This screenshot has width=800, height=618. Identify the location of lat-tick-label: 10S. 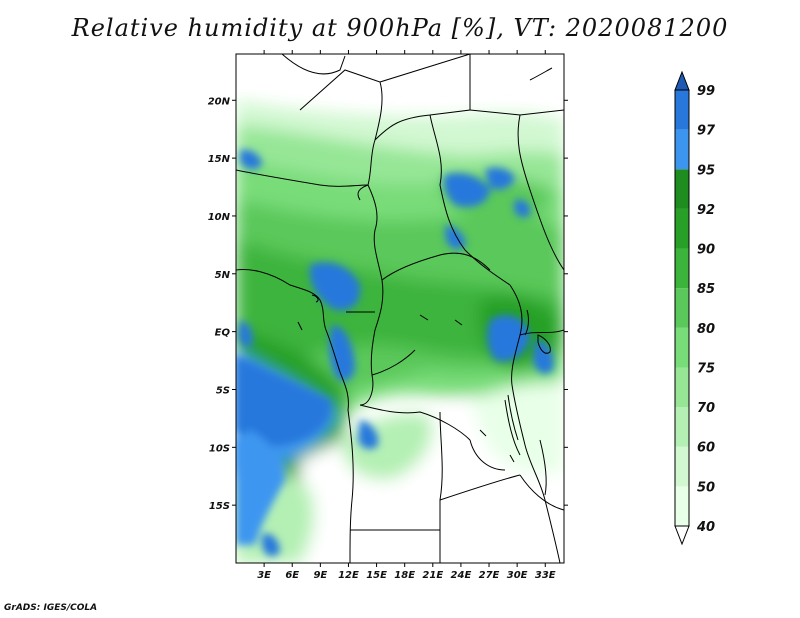
(219, 448).